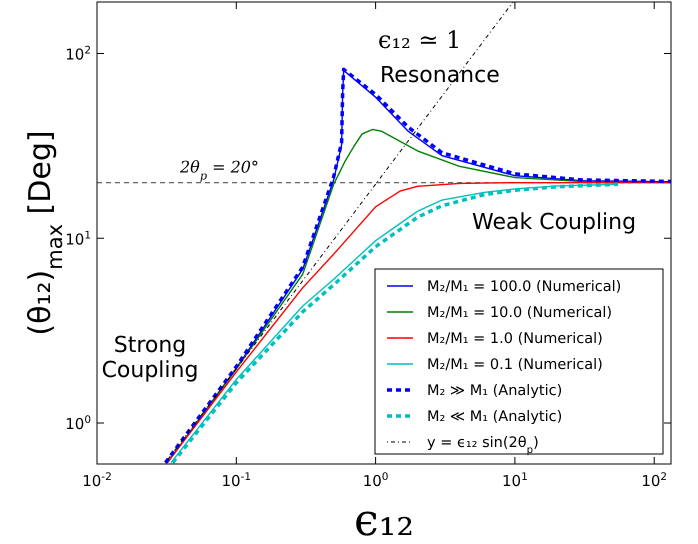  What do you see at coordinates (440, 75) in the screenshot?
I see `annotation: Resonance` at bounding box center [440, 75].